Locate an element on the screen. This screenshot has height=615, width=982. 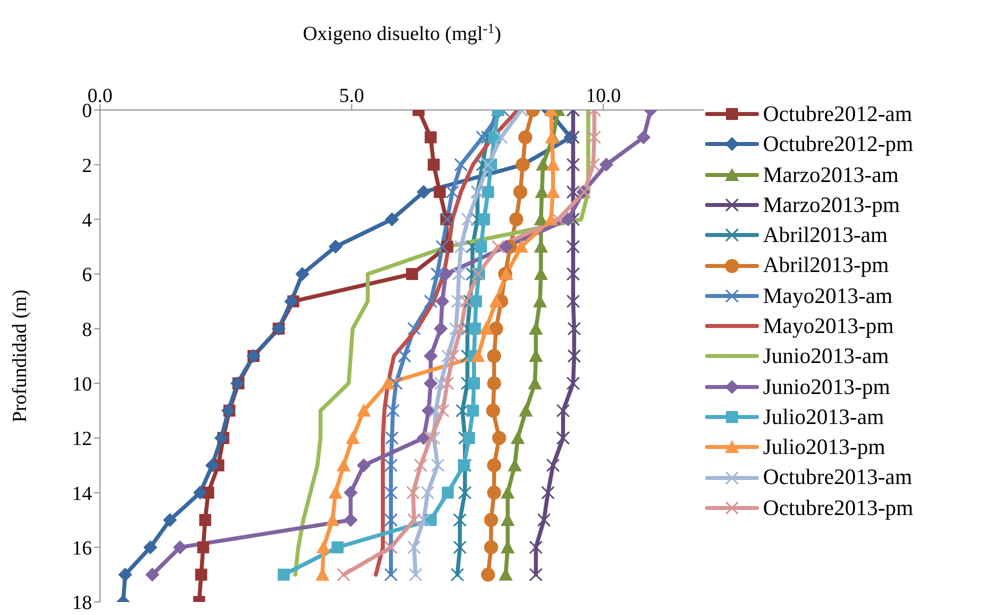
legend-label: Octubre2012-am is located at coordinates (837, 114).